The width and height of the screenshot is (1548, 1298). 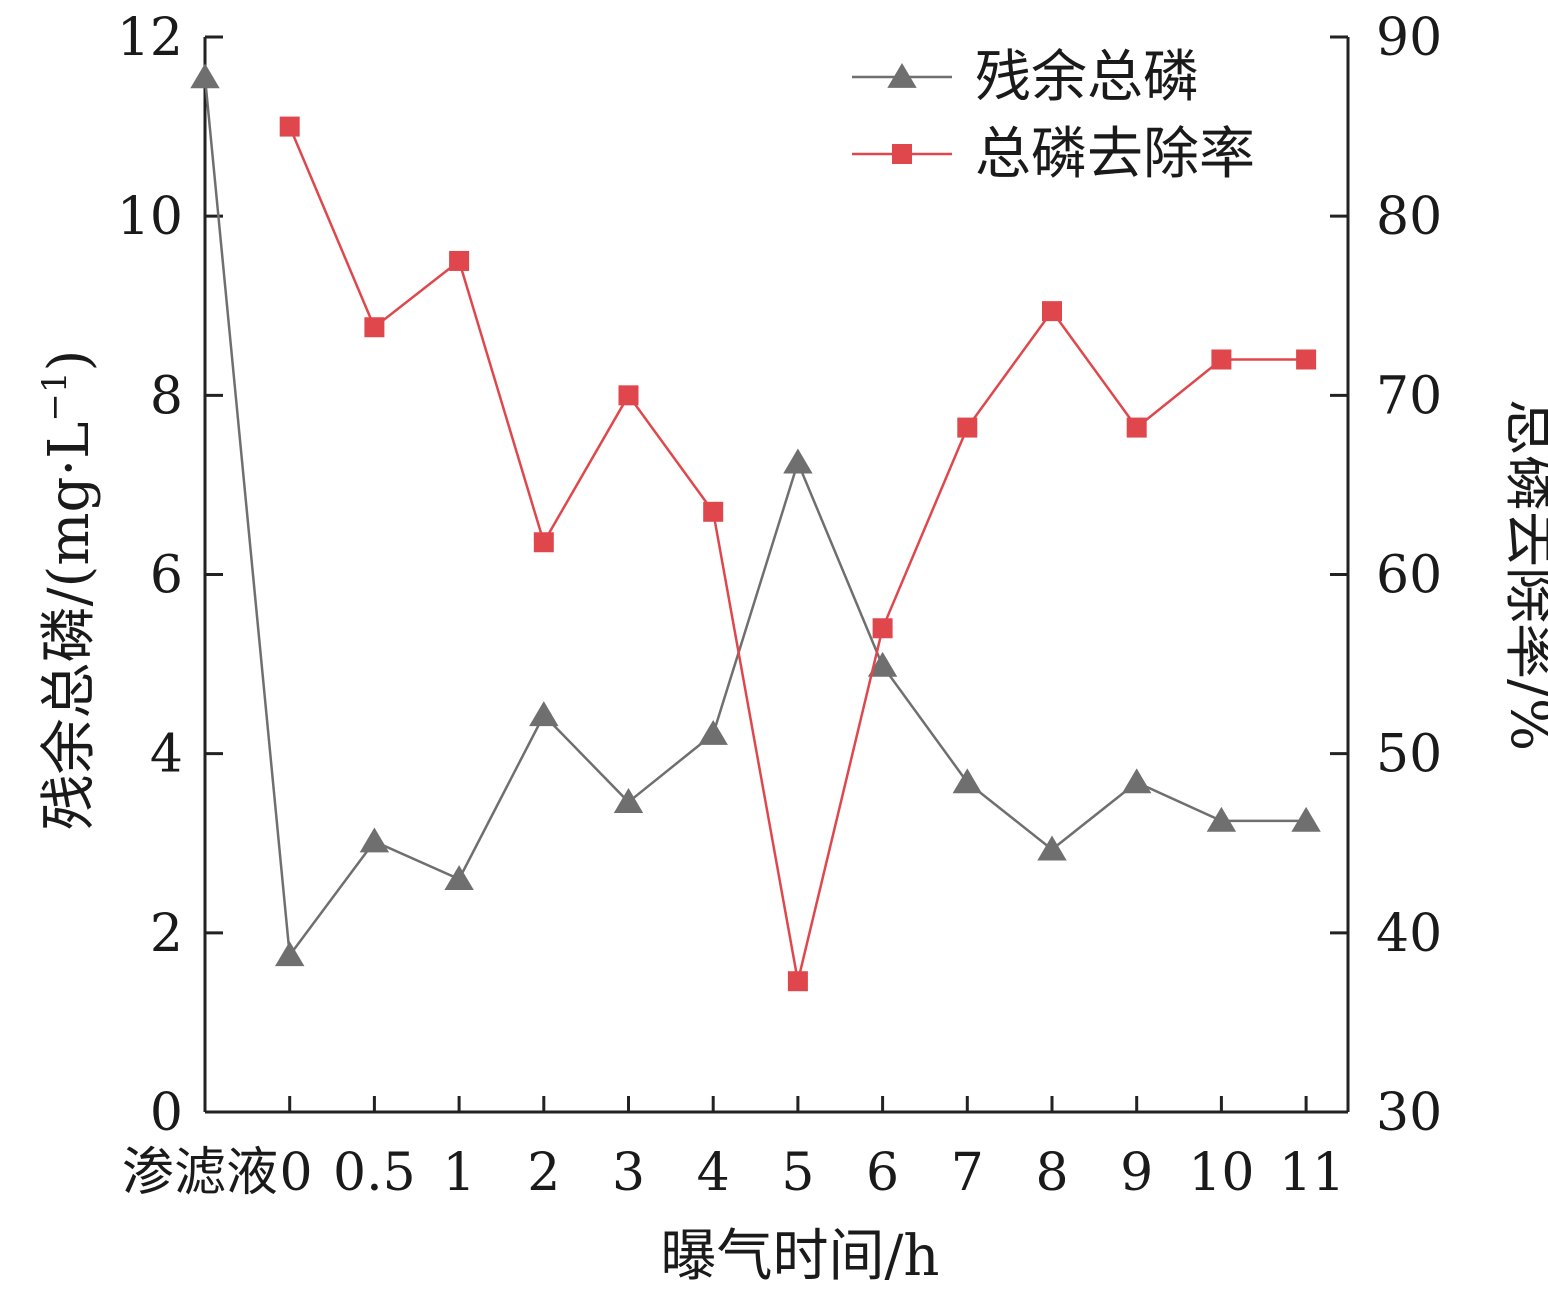 I want to click on y-left-tick-label: 10, so click(x=150, y=217).